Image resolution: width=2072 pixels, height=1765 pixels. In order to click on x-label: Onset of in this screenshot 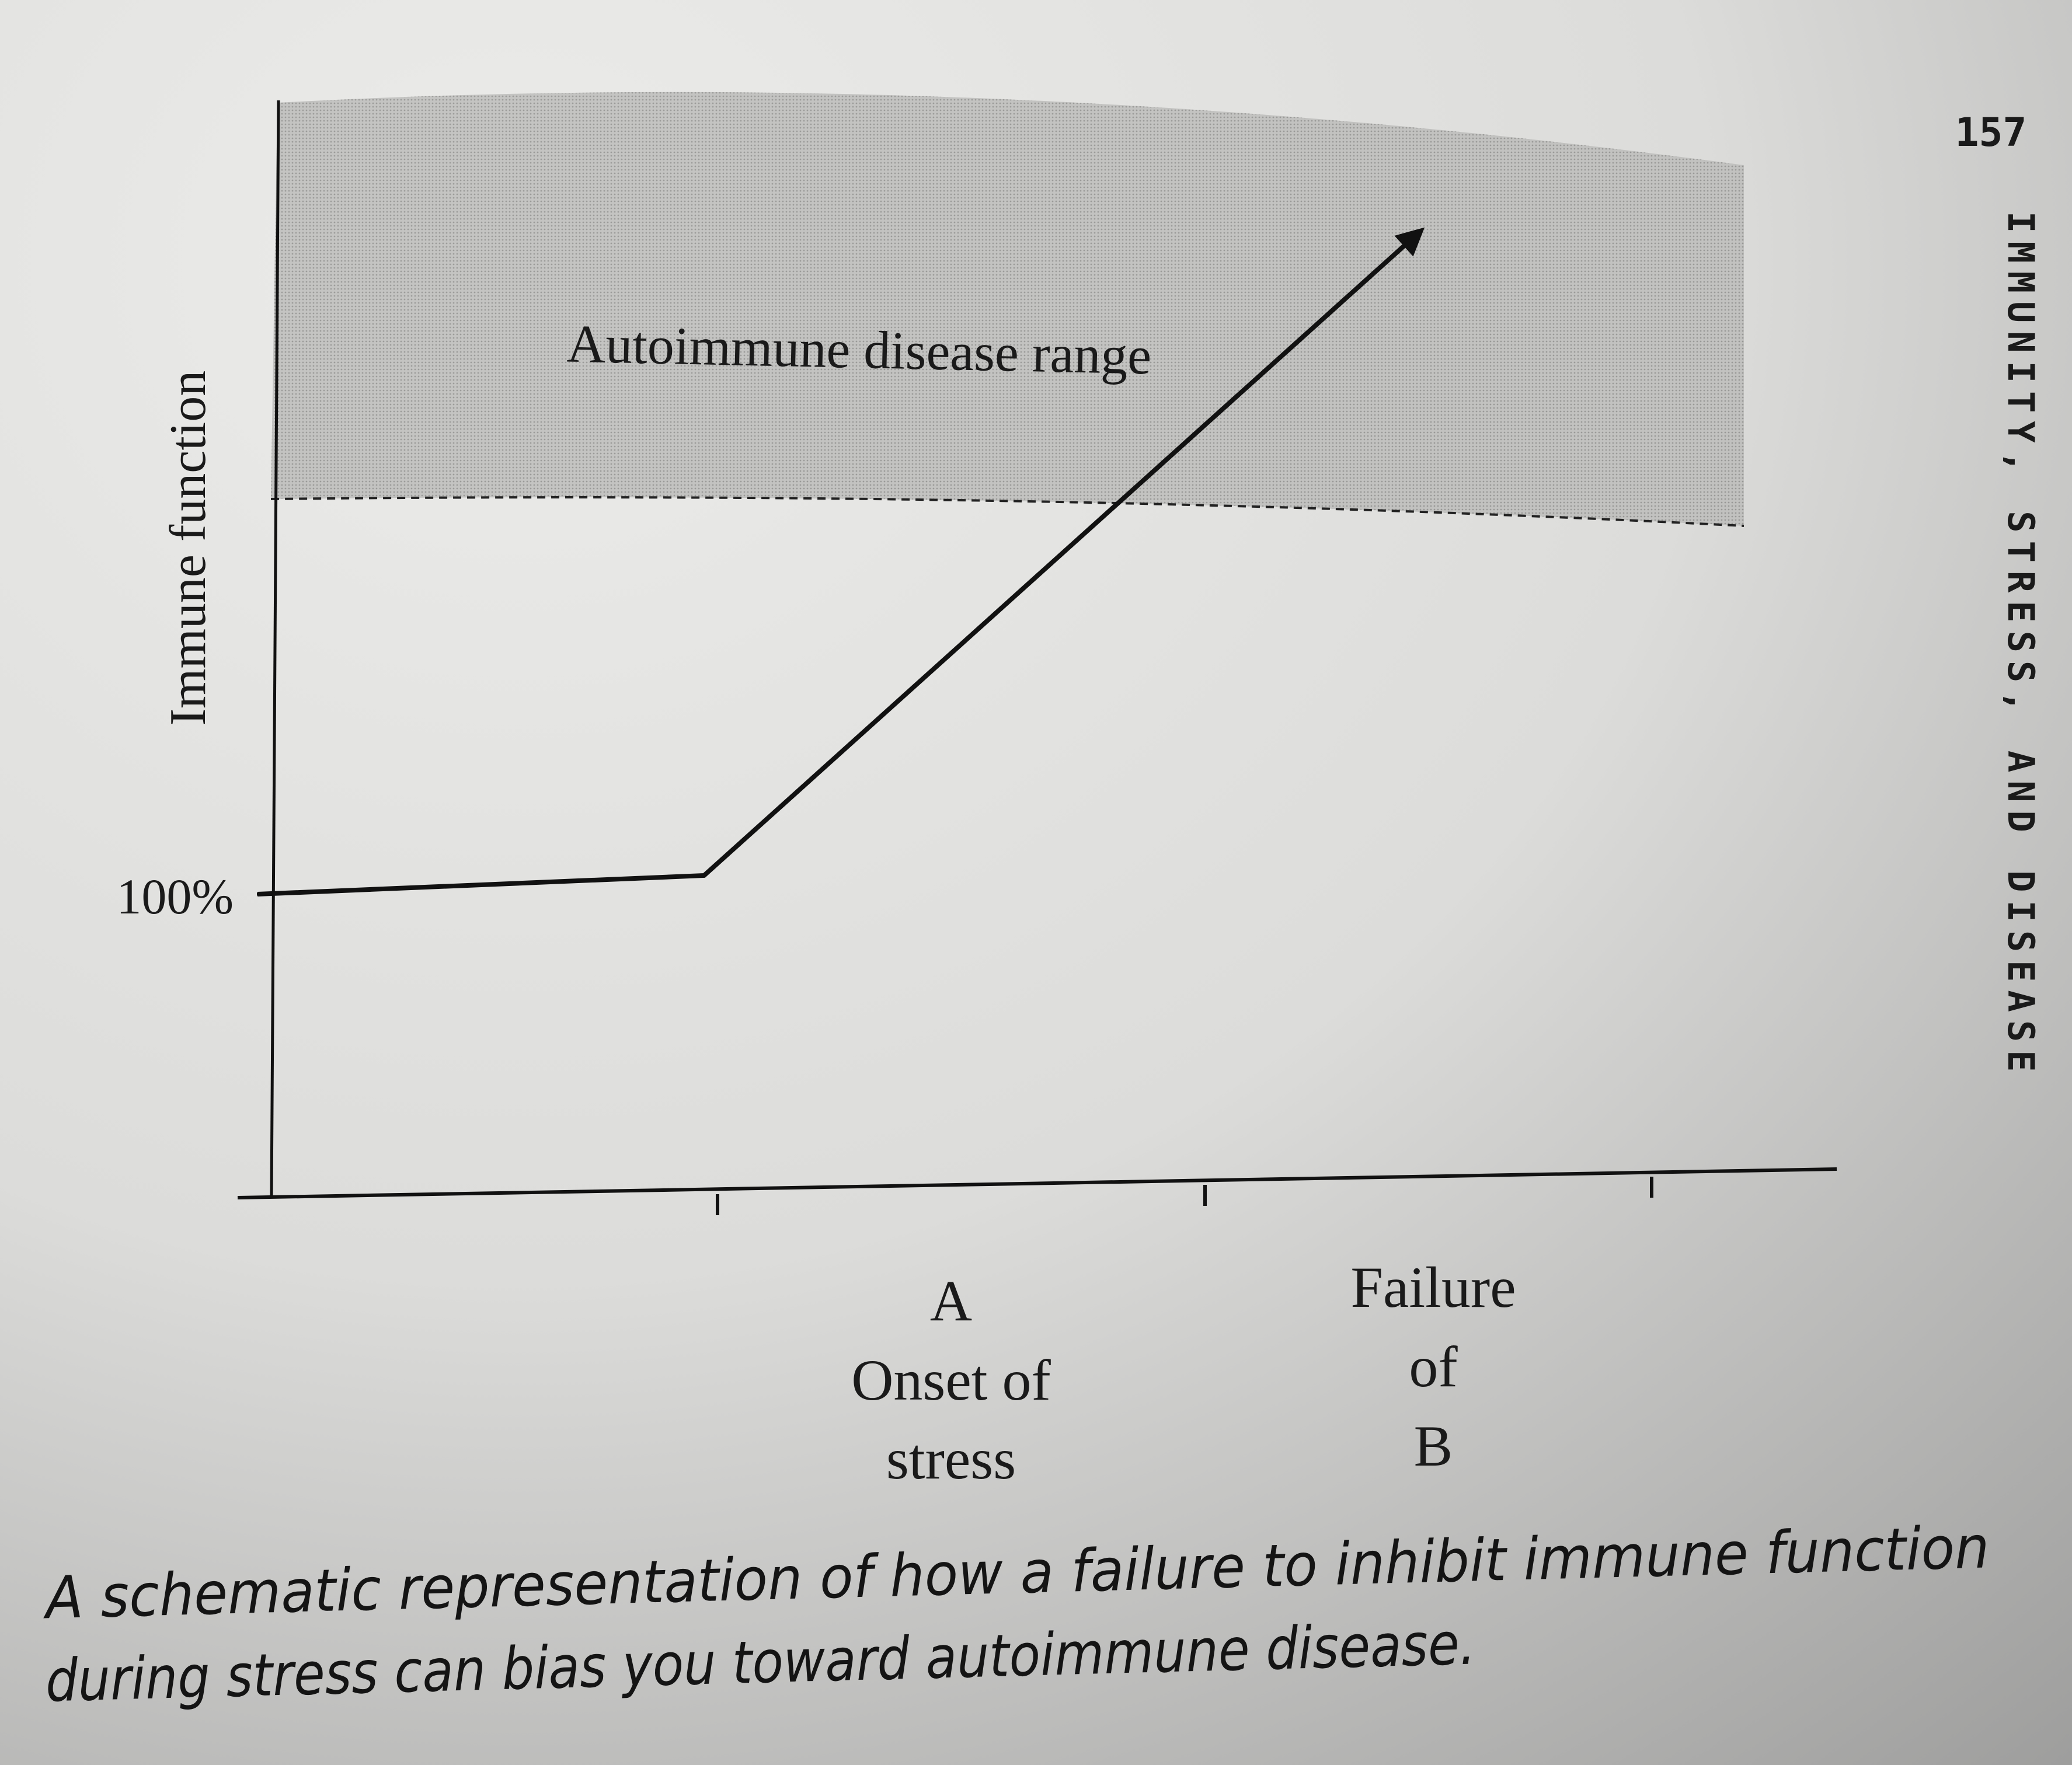, I will do `click(951, 1380)`.